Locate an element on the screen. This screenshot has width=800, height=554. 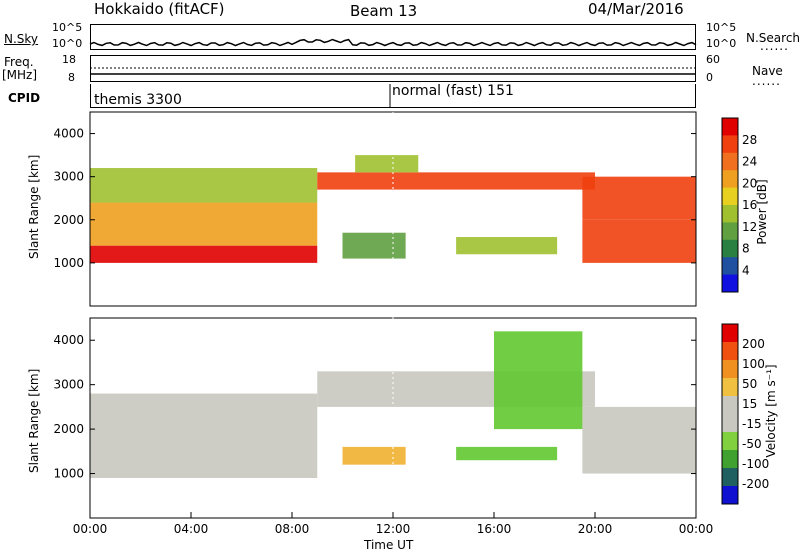
xtick-label: 16:00 is located at coordinates (494, 529).